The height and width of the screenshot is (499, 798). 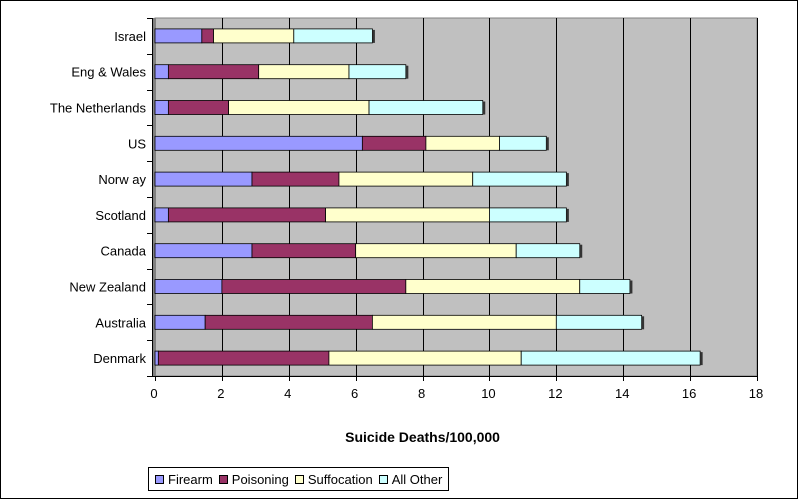 What do you see at coordinates (108, 72) in the screenshot?
I see `y-tick-label: Eng & Wales` at bounding box center [108, 72].